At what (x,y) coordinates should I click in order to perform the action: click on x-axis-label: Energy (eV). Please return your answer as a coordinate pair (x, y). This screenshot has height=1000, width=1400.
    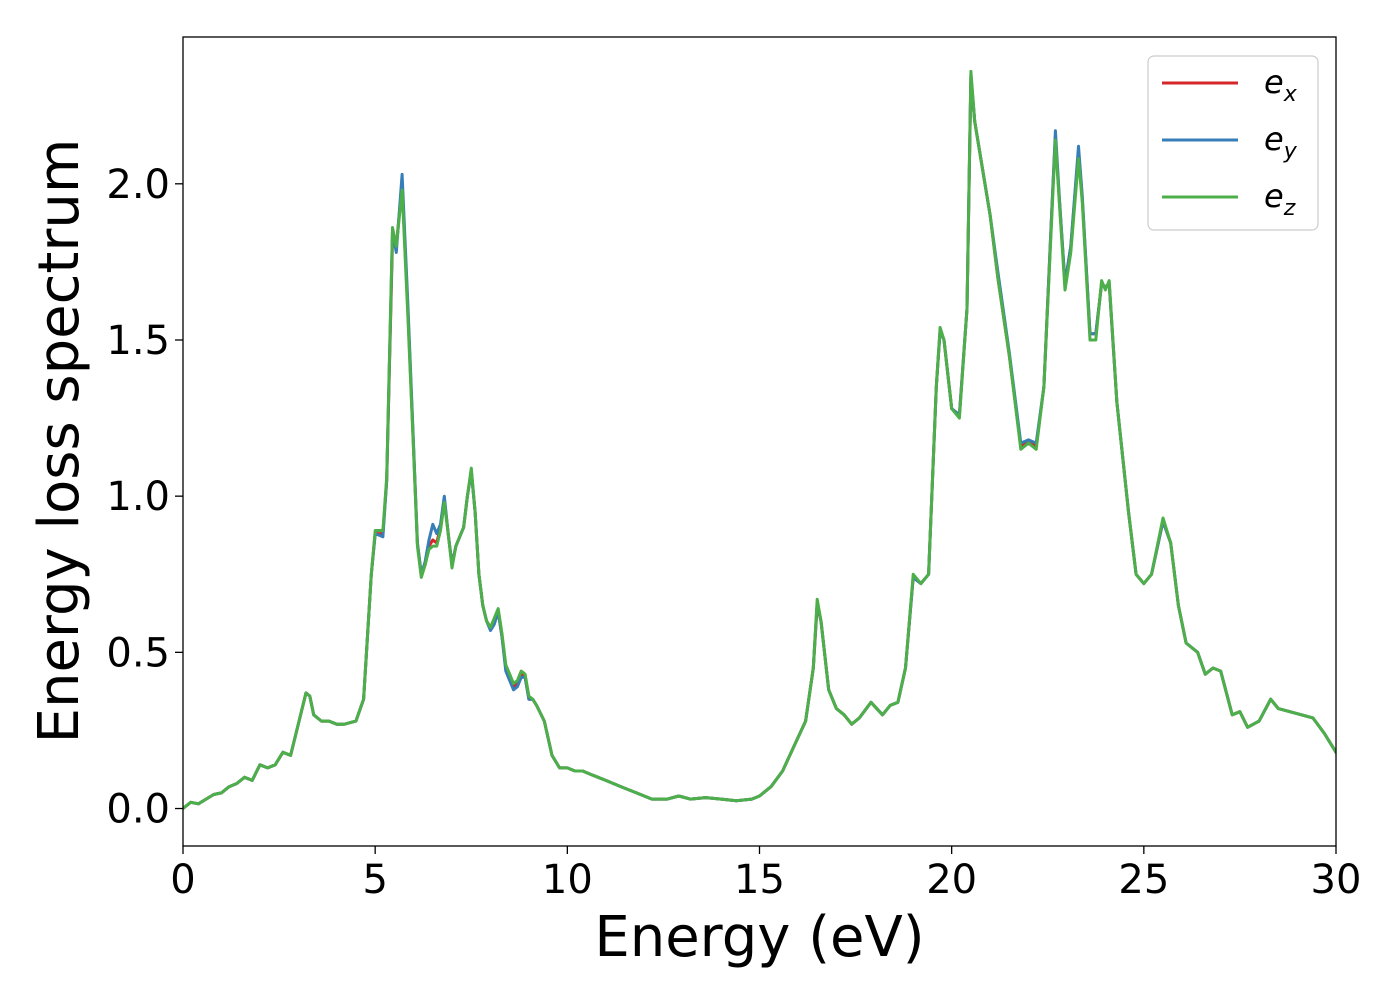
    Looking at the image, I should click on (759, 937).